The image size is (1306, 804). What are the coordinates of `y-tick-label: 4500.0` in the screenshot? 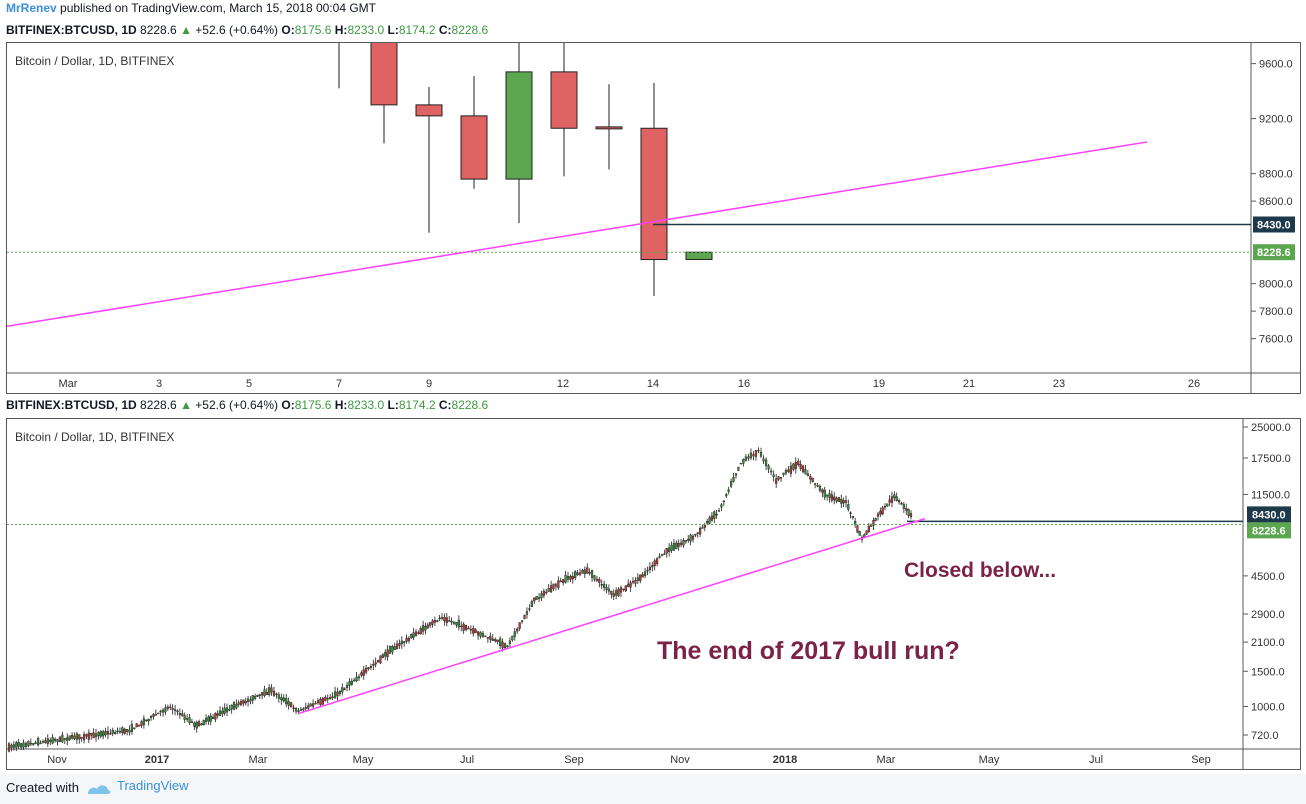 It's located at (1268, 577).